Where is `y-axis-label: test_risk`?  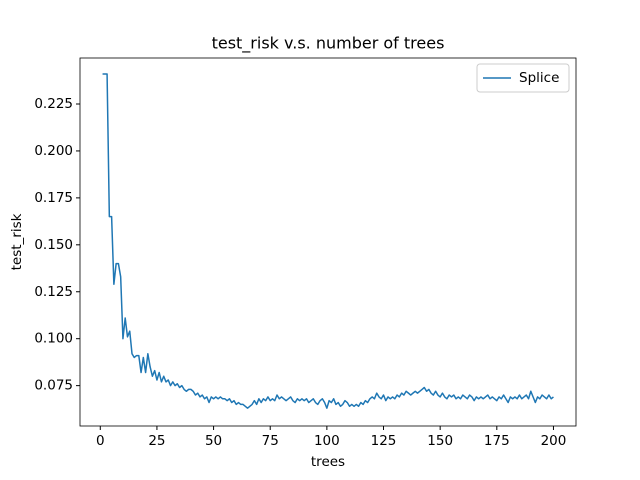
y-axis-label: test_risk is located at coordinates (17, 241).